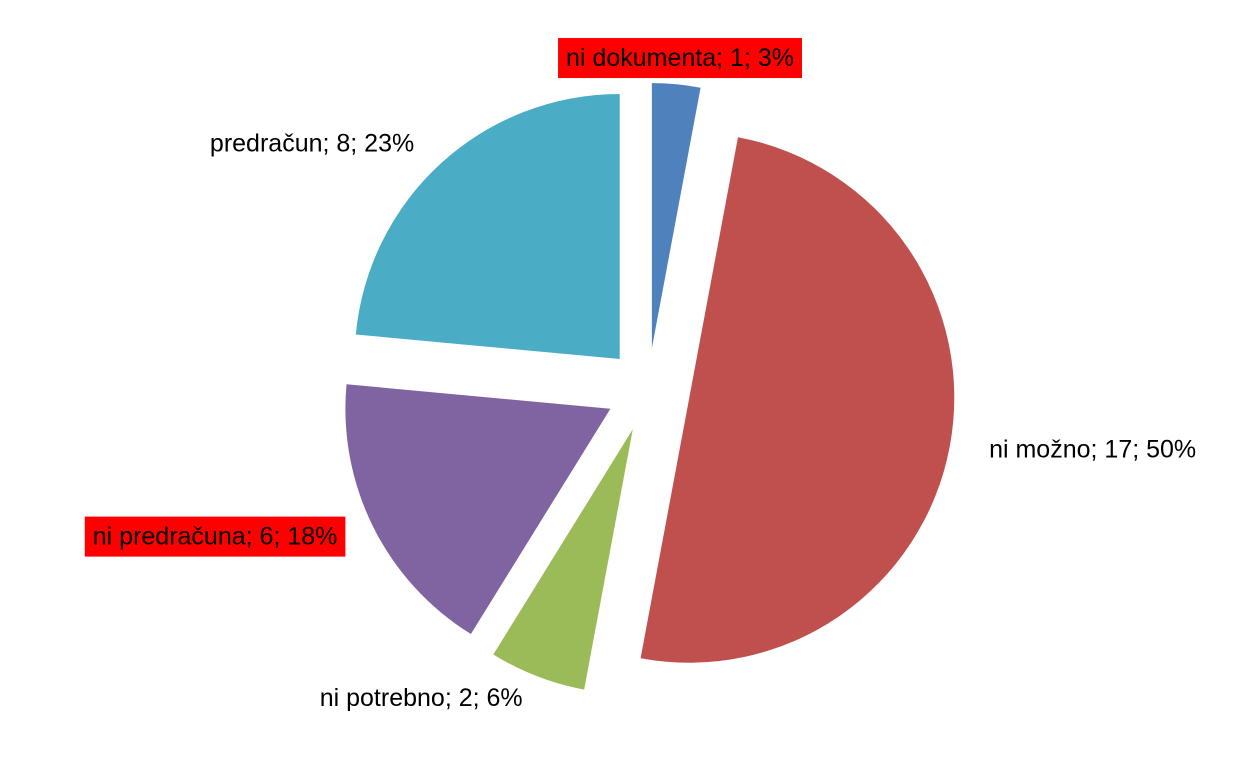  Describe the element at coordinates (421, 698) in the screenshot. I see `data-label: ni potrebno; 2; 6%` at that location.